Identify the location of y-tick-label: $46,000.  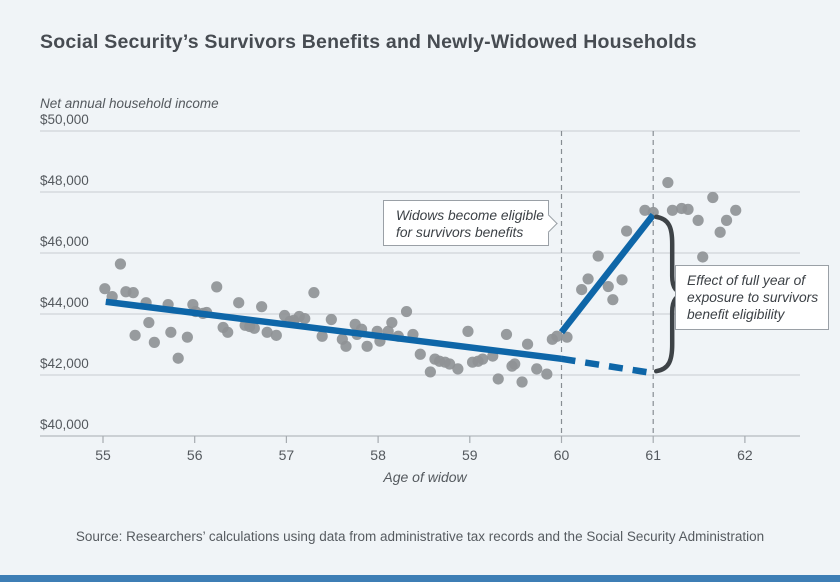
(64, 241).